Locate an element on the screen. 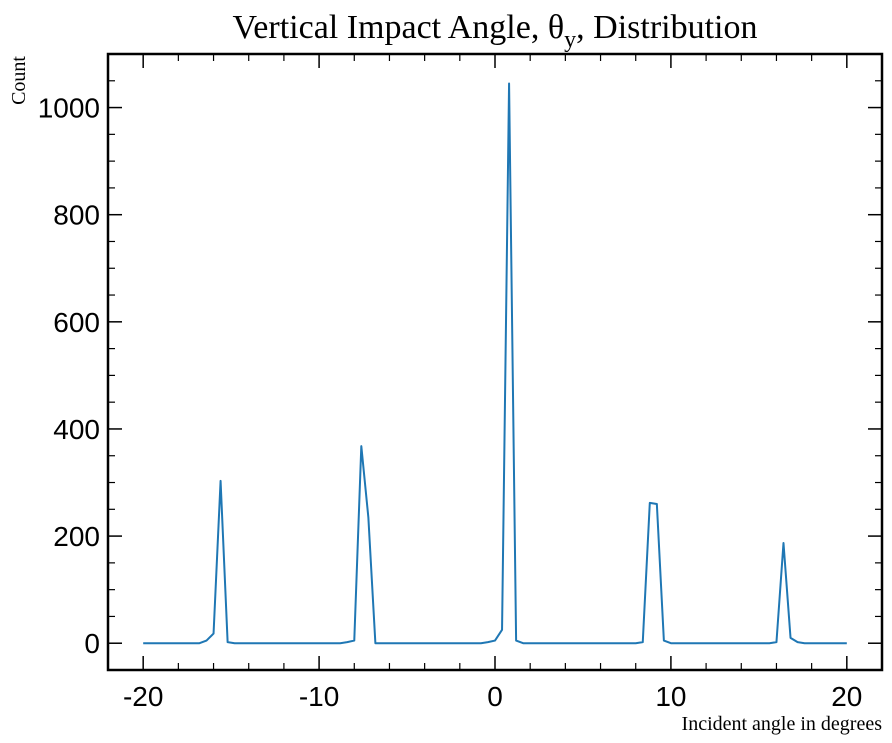  y-tick-label: 200 is located at coordinates (76, 536).